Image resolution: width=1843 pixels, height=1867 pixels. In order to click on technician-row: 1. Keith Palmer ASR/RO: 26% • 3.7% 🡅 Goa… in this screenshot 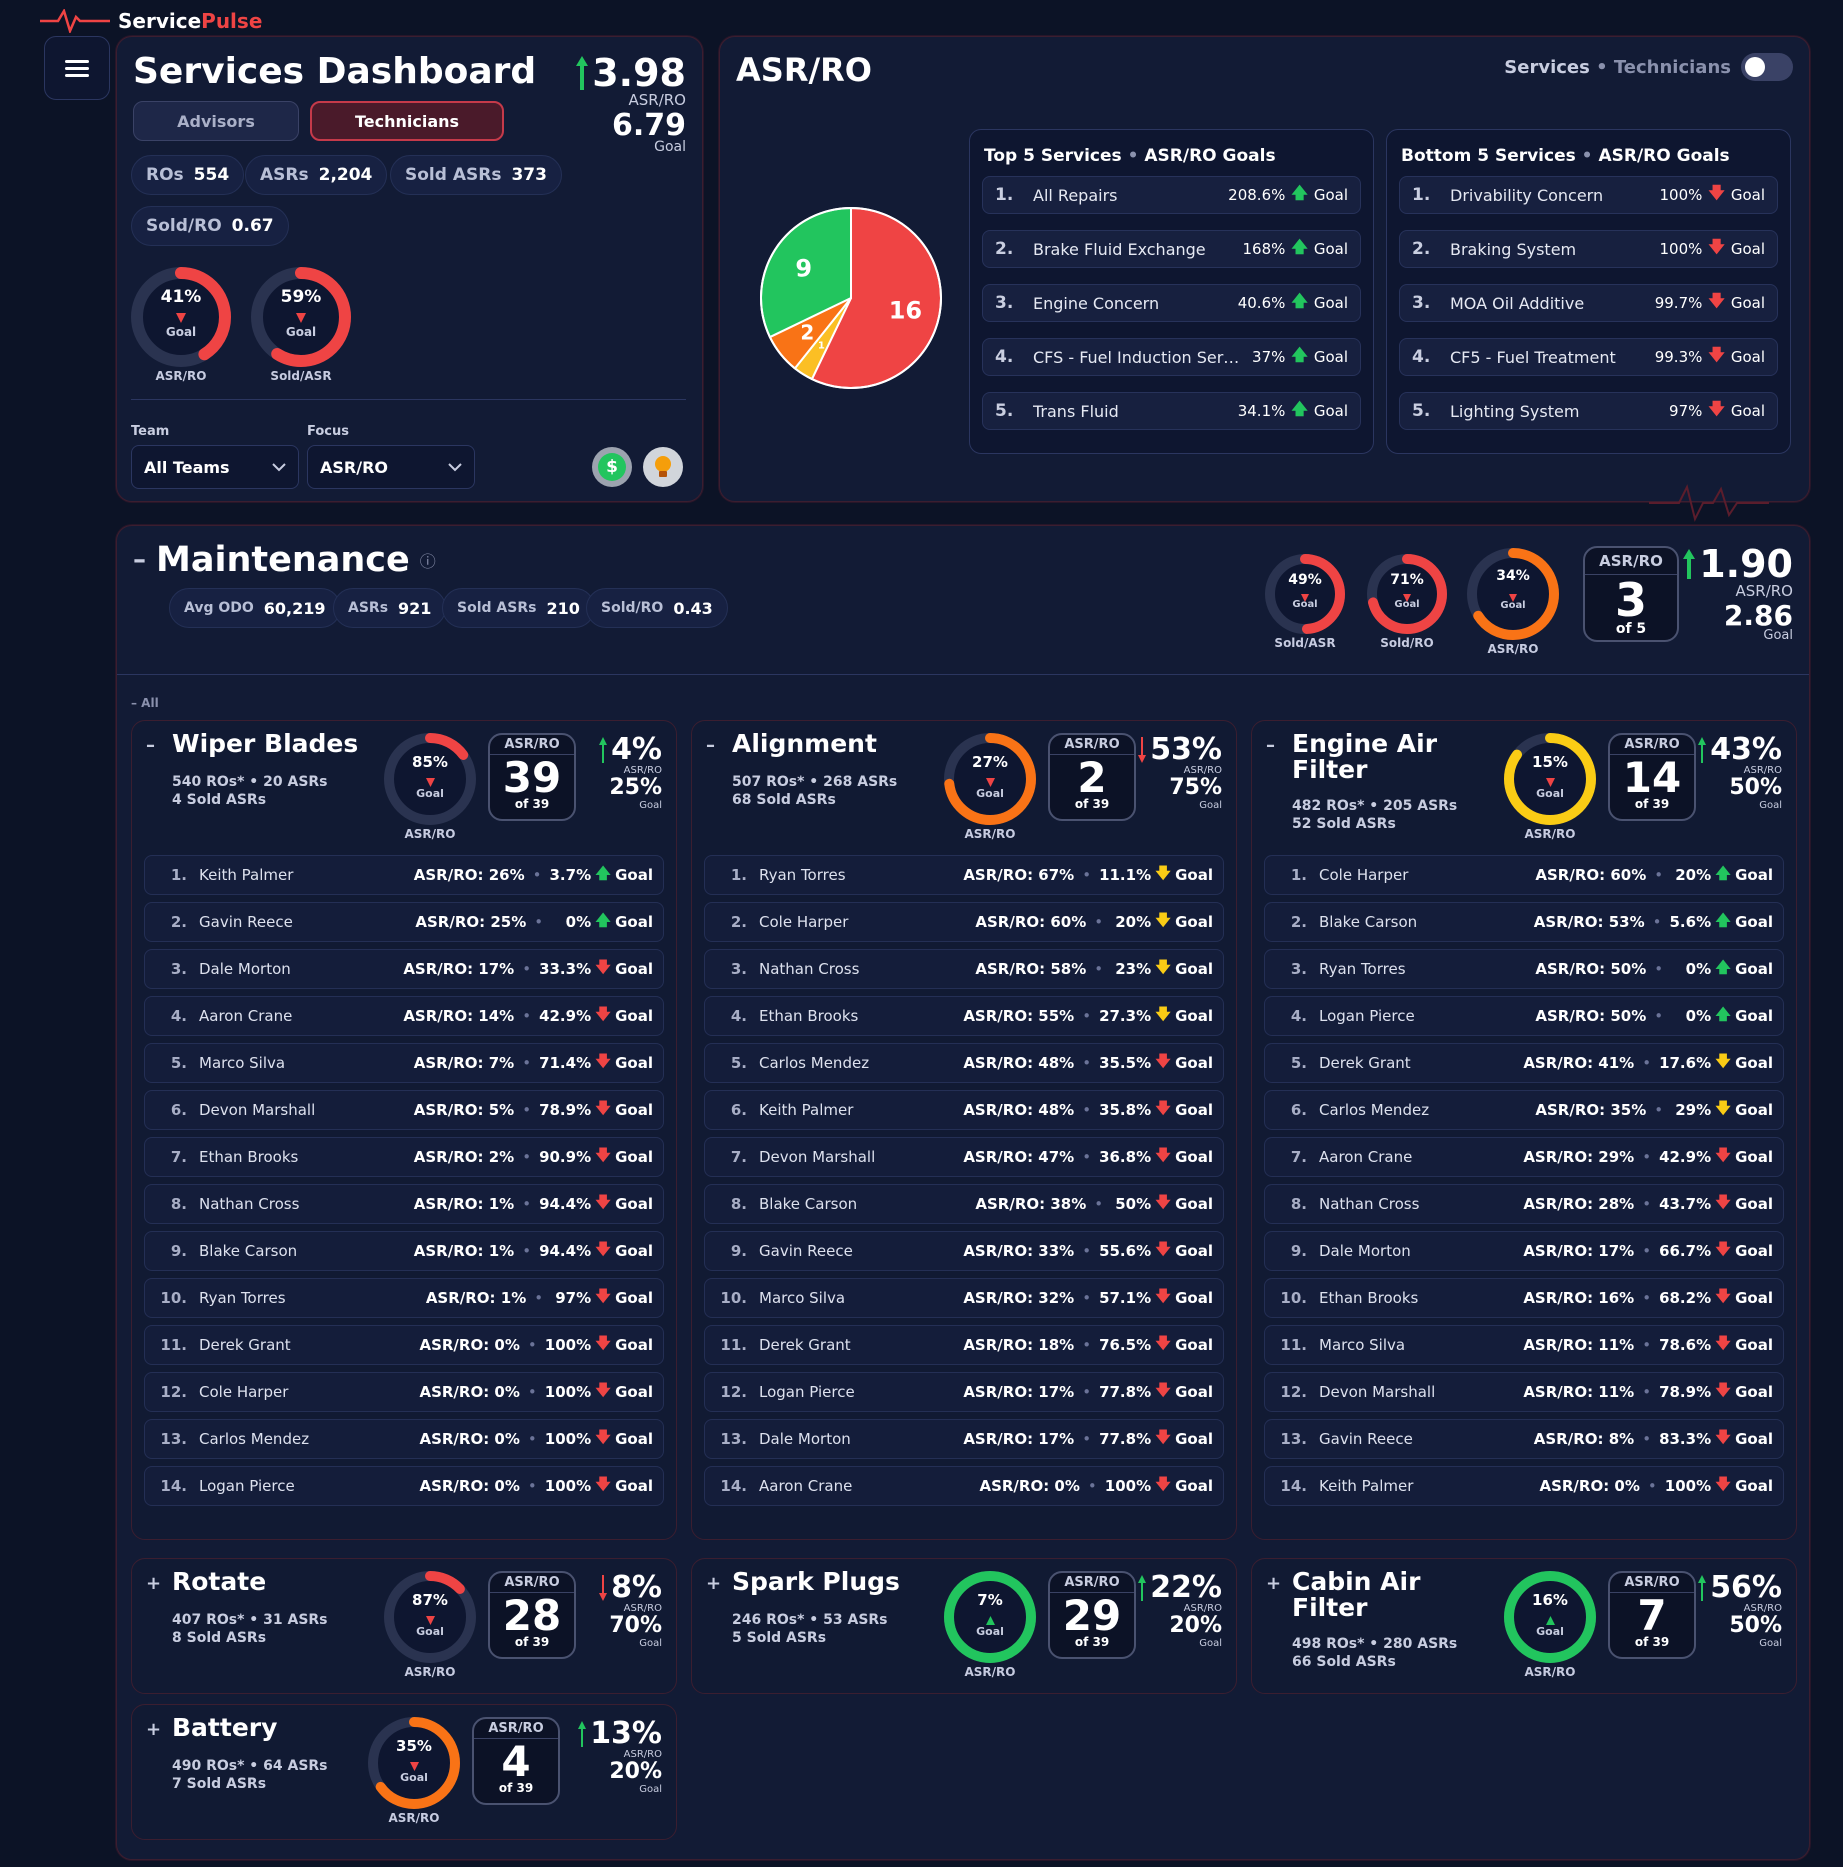, I will do `click(404, 875)`.